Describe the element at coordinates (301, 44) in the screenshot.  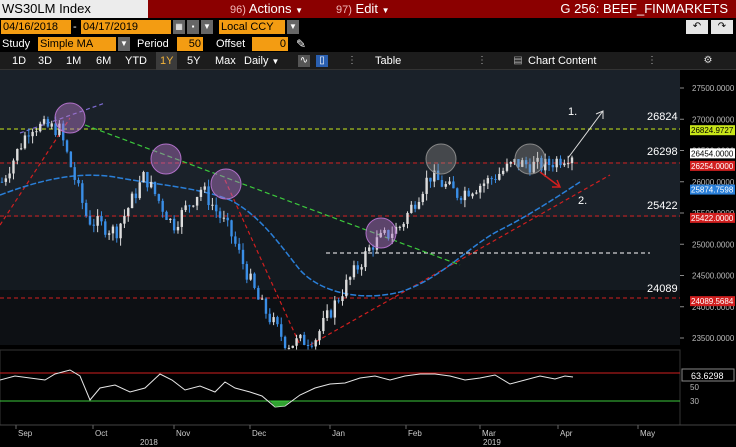
I see `pencil-icon: ✎` at that location.